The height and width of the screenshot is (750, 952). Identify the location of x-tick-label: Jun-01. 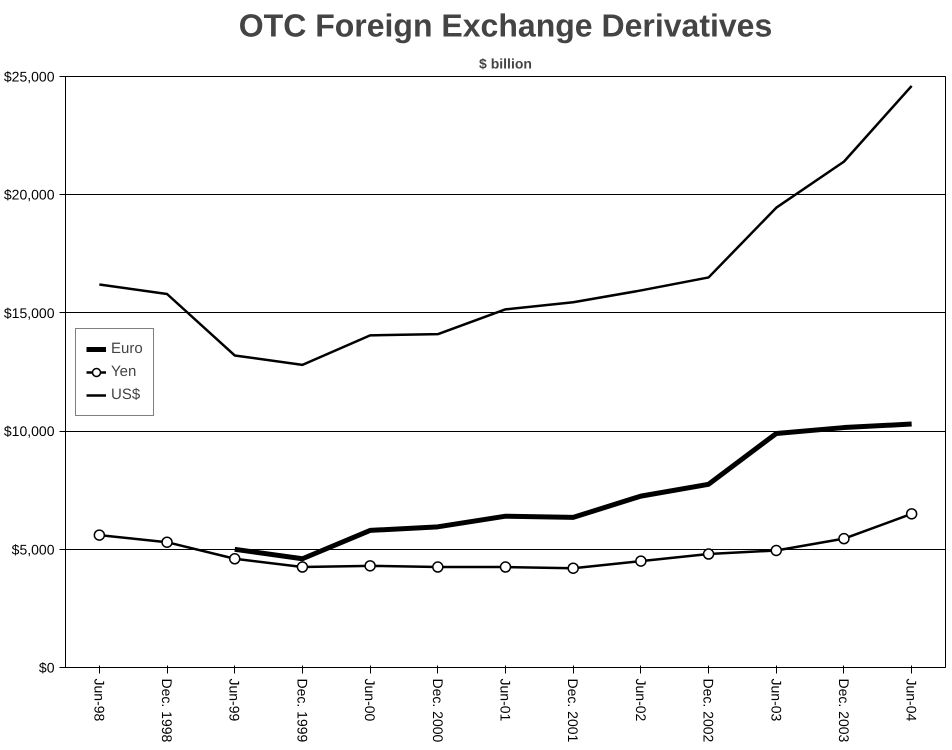
(506, 700).